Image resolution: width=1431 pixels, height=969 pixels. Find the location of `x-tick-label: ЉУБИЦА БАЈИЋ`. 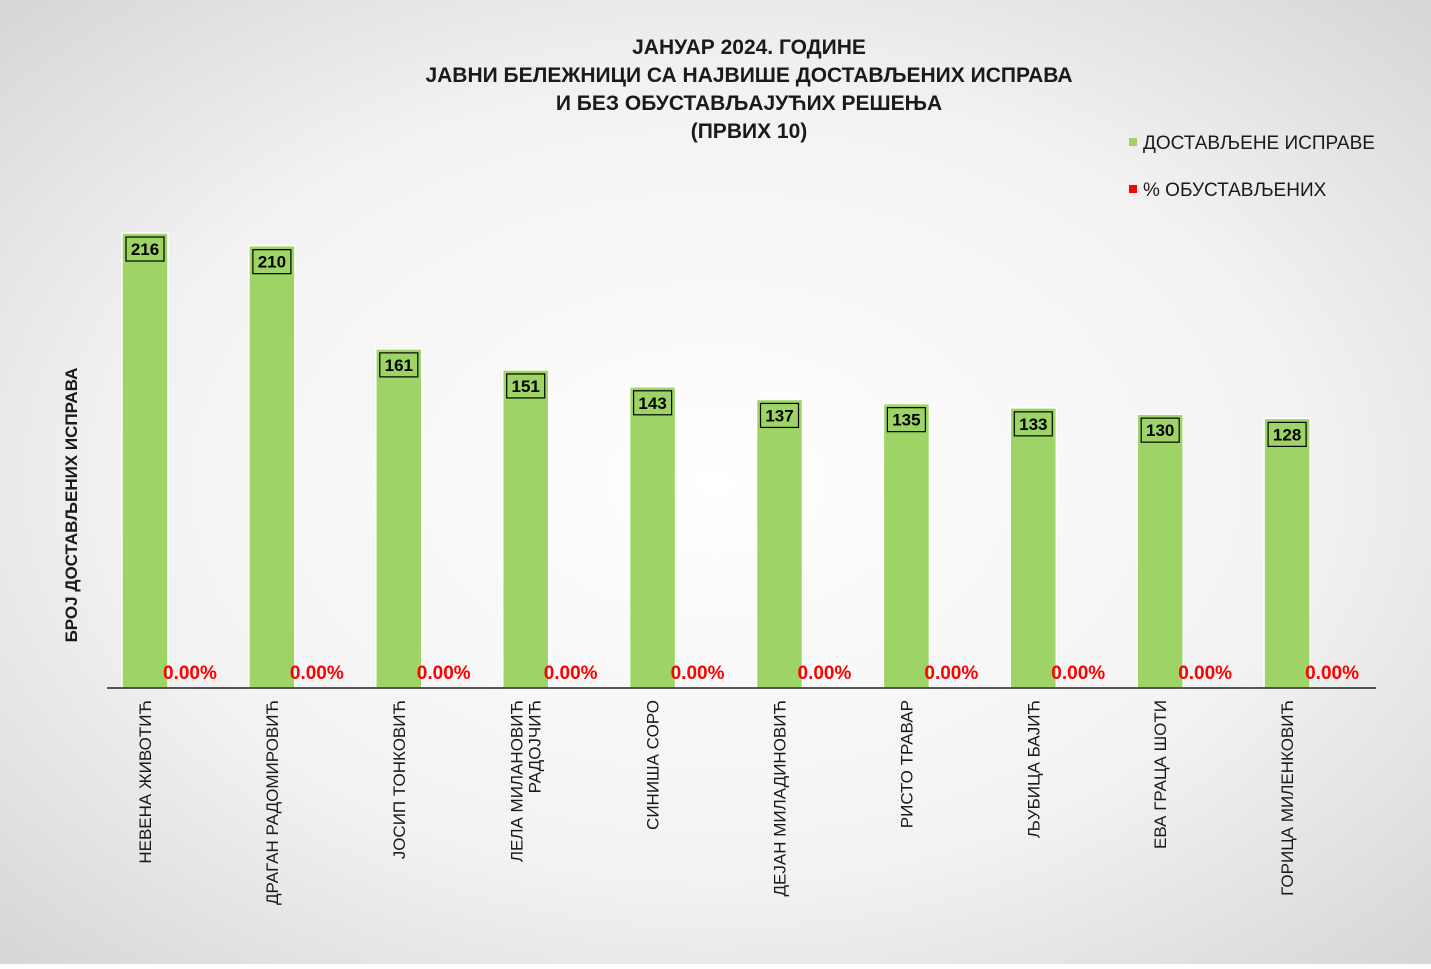

x-tick-label: ЉУБИЦА БАЈИЋ is located at coordinates (1033, 769).